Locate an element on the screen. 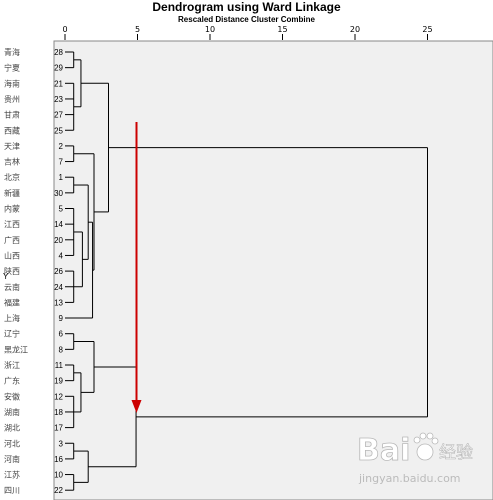  case-label: 山西 is located at coordinates (12, 255).